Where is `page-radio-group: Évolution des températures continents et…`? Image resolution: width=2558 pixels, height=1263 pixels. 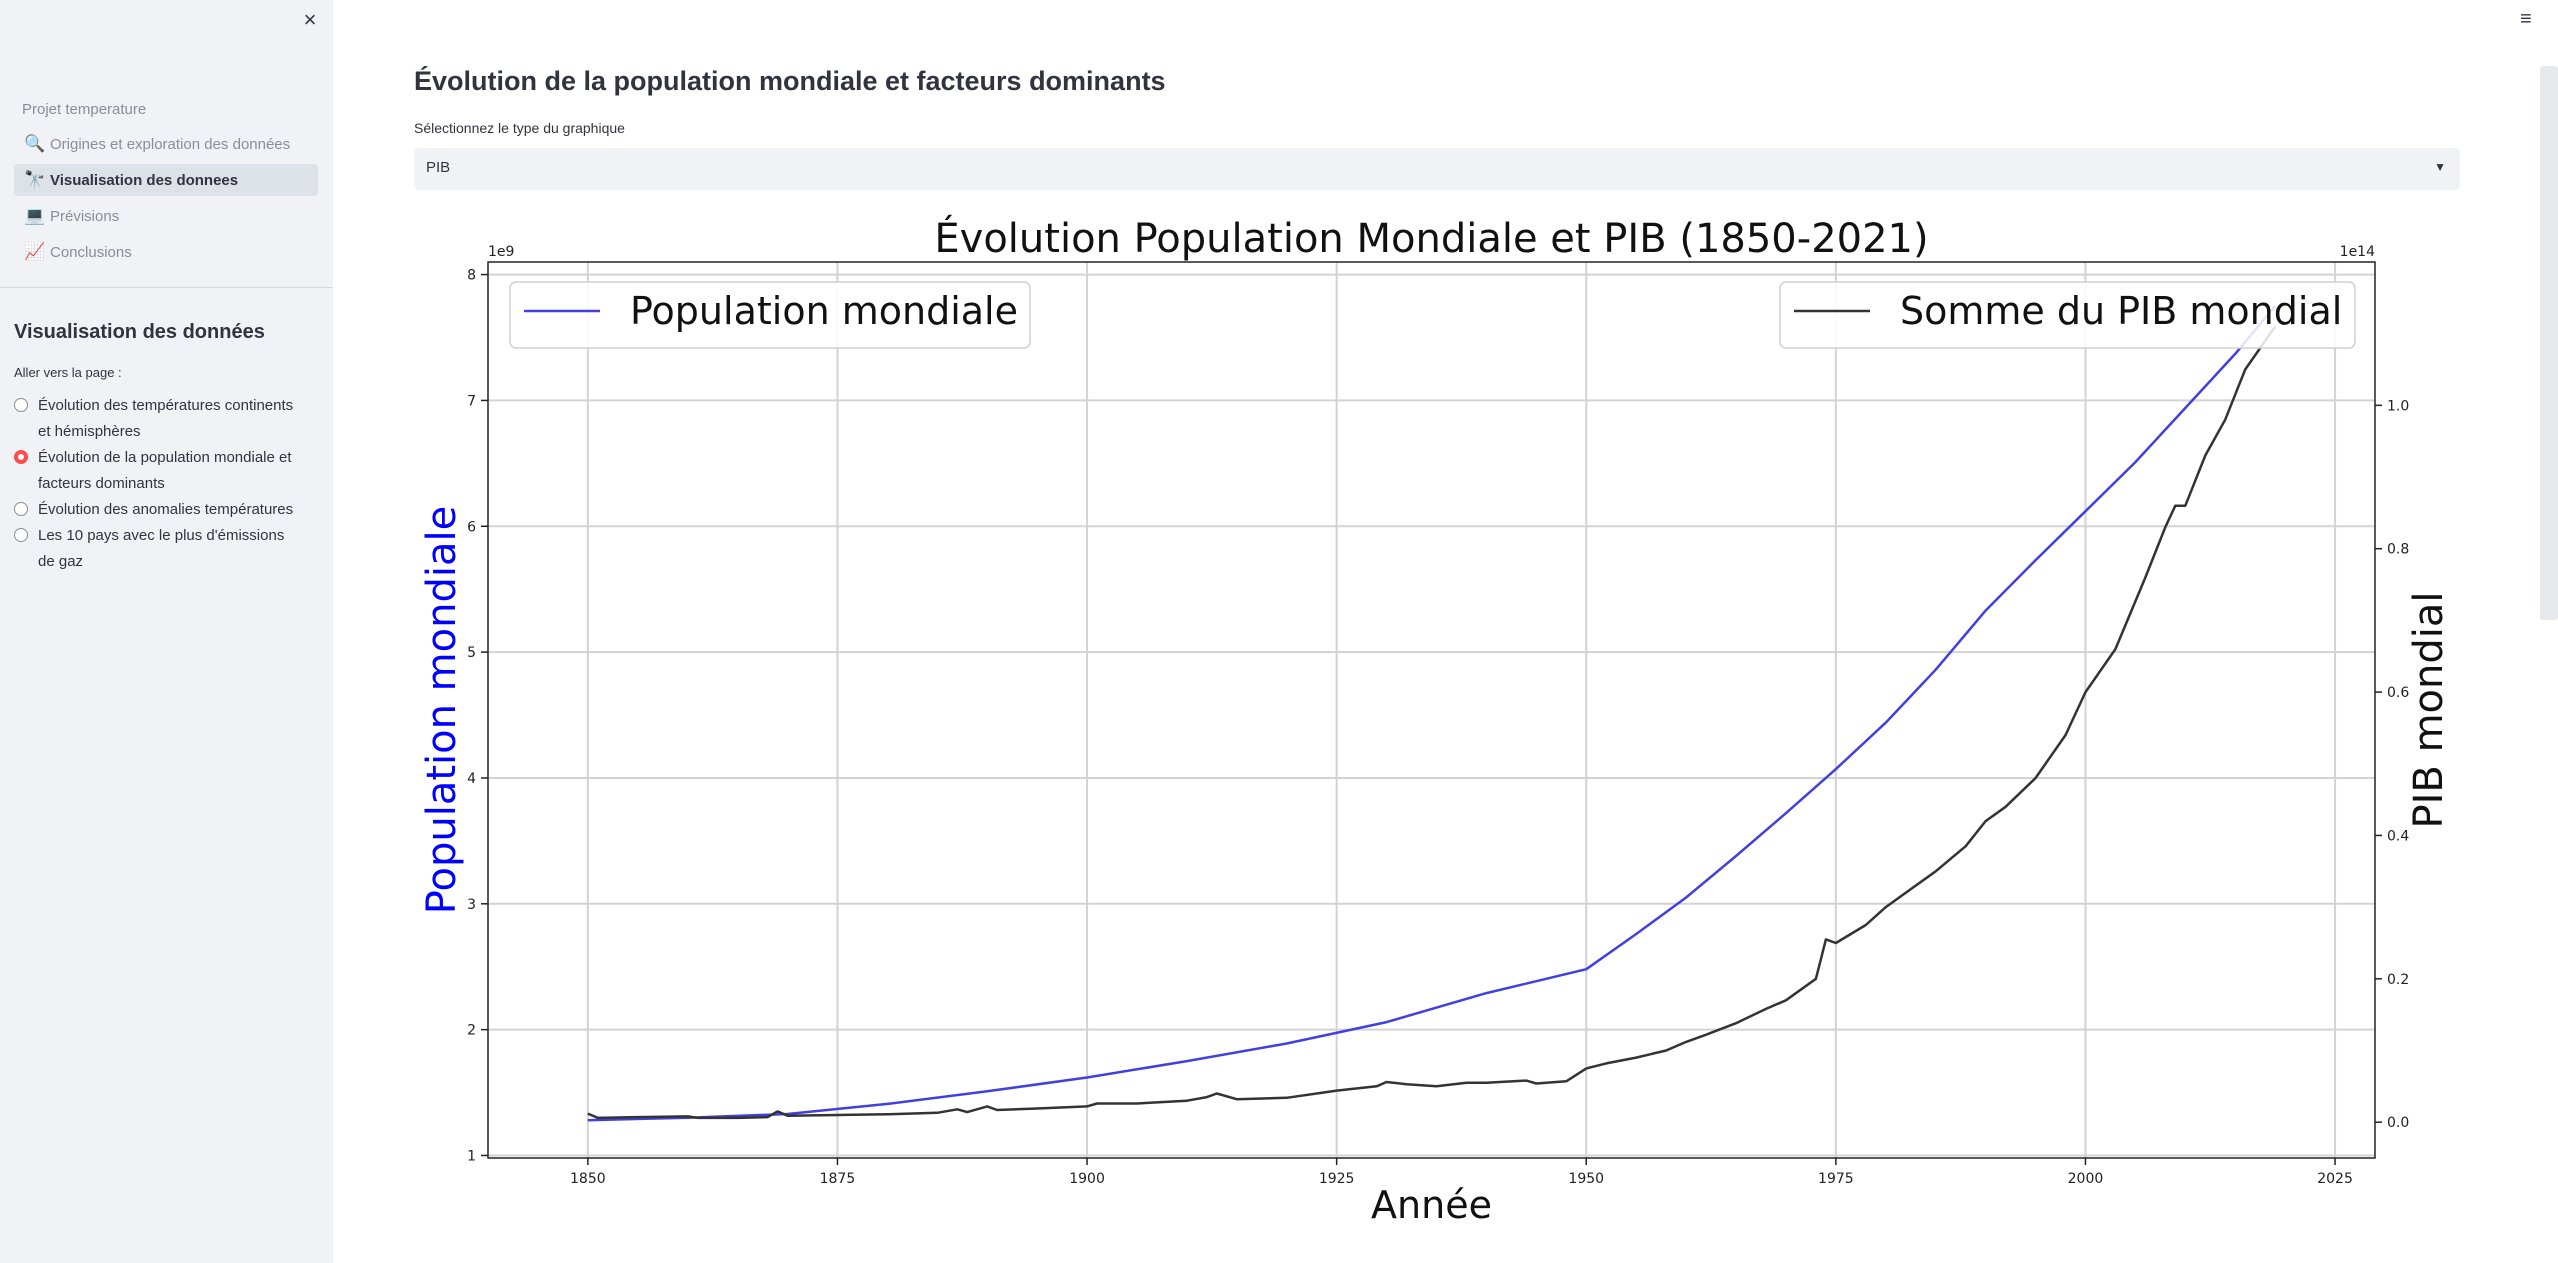
page-radio-group: Évolution des températures continents et… is located at coordinates (164, 484).